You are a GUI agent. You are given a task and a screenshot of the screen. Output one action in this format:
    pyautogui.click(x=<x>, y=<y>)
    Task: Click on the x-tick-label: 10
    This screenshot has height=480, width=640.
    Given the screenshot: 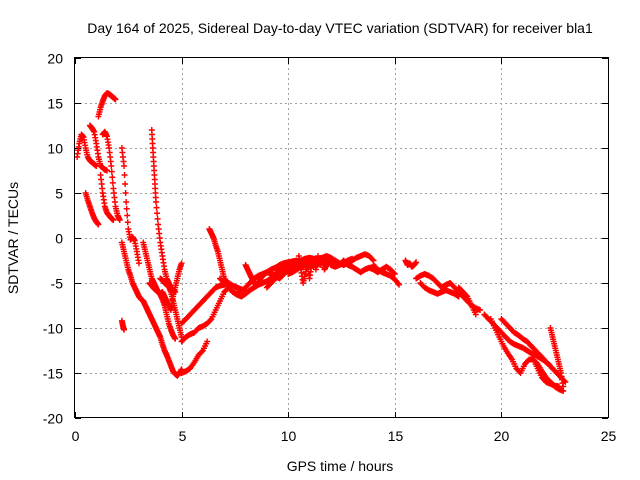 What is the action you would take?
    pyautogui.click(x=289, y=436)
    